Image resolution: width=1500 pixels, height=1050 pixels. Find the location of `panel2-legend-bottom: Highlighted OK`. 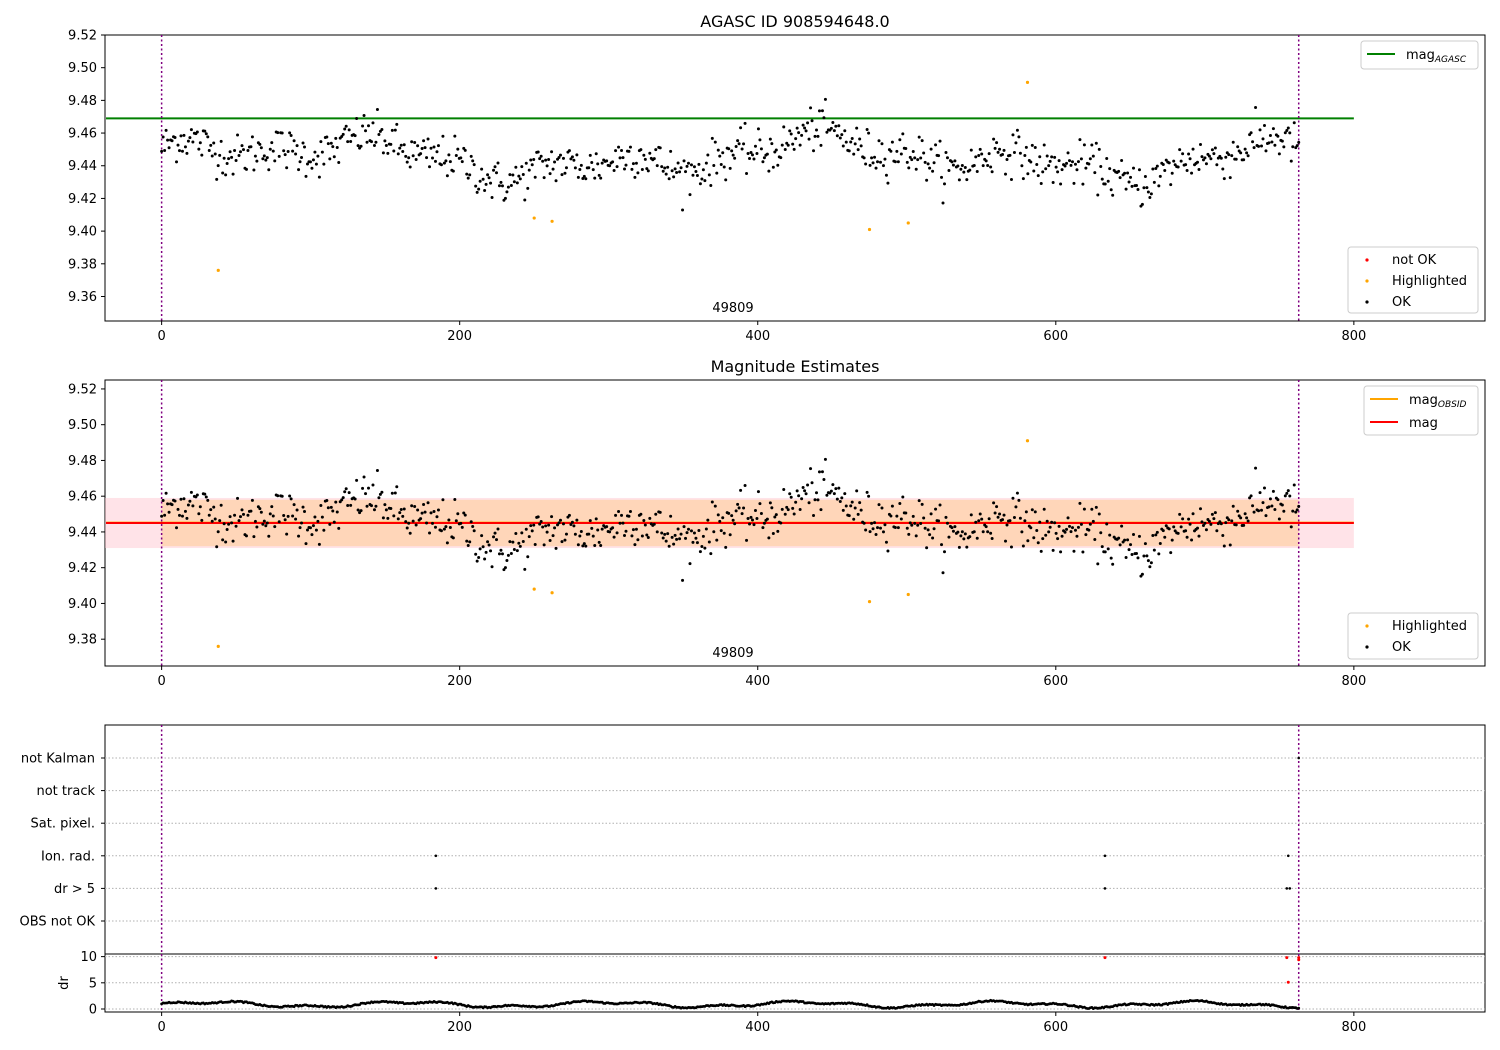

panel2-legend-bottom: Highlighted OK is located at coordinates (1413, 636).